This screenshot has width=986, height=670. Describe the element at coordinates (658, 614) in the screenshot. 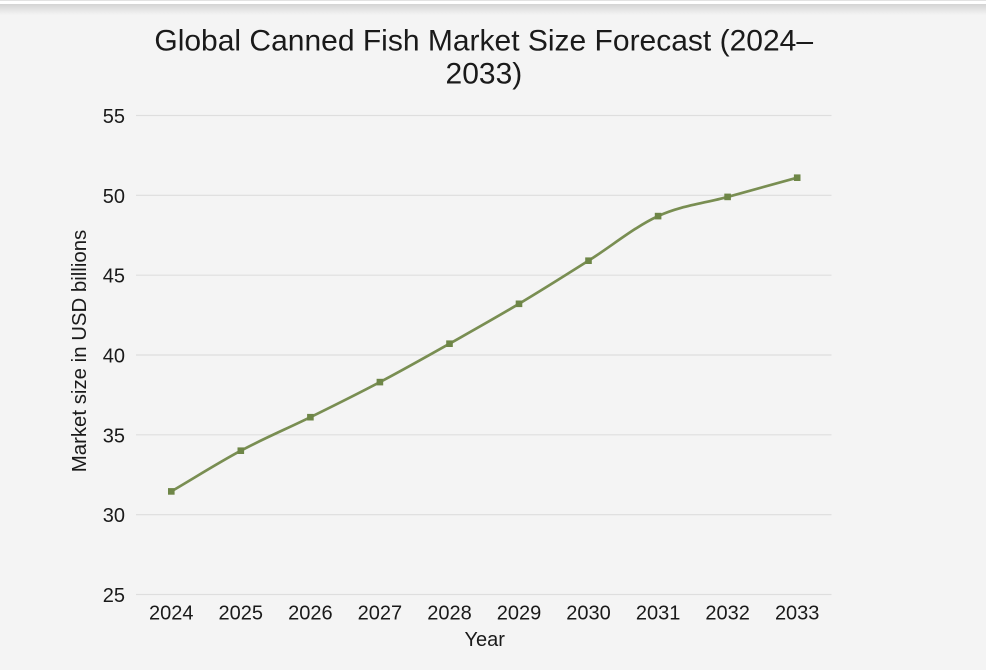

I see `svg-text: 2031` at that location.